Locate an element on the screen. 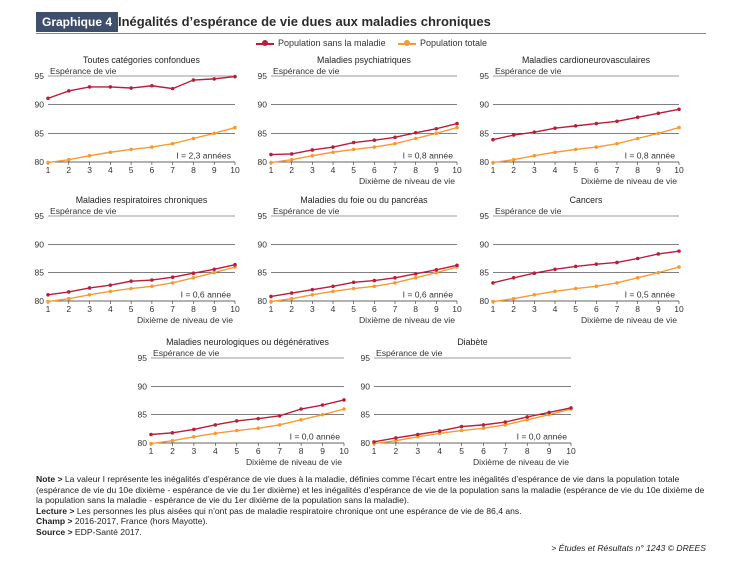 The width and height of the screenshot is (730, 576). x-tick-label-8: 8 is located at coordinates (415, 309).